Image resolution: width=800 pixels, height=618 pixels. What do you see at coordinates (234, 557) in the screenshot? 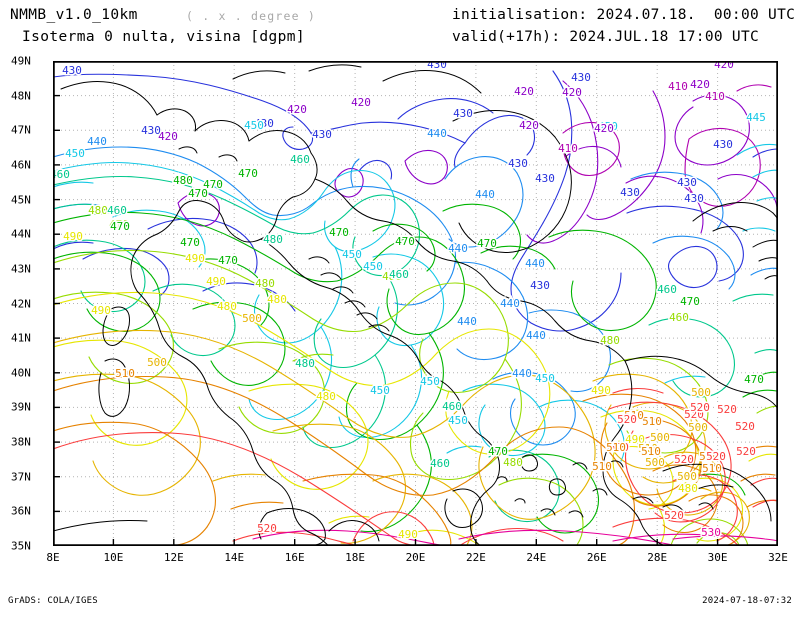
I see `x-tick-label: 14E` at bounding box center [234, 557].